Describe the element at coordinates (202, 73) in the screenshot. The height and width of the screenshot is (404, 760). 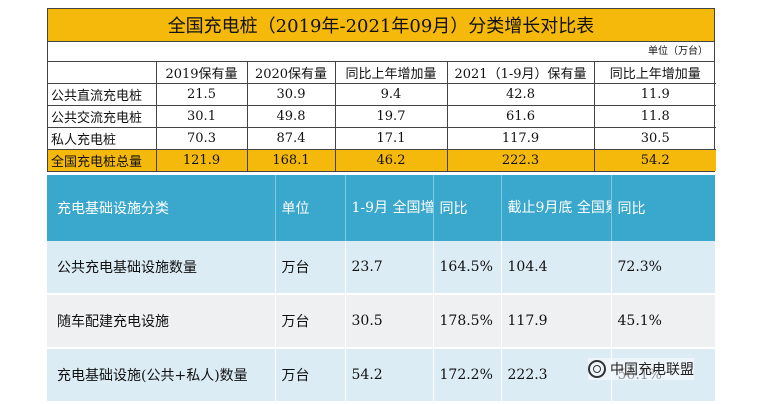
I see `header-cell: 2019保有量` at that location.